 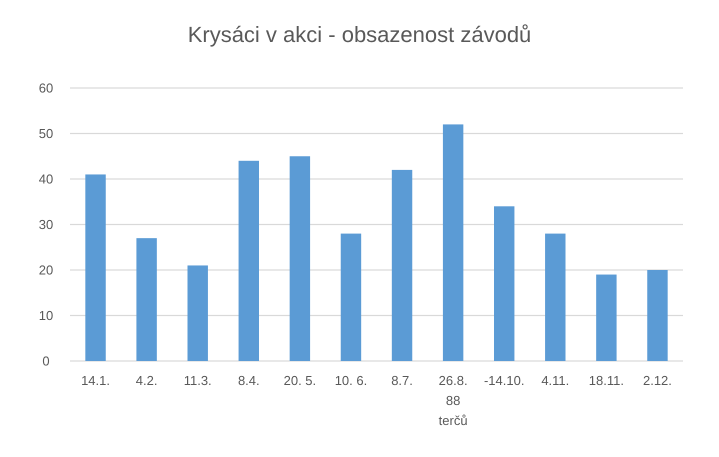 I want to click on x-tick-label: 18.11., so click(x=606, y=380).